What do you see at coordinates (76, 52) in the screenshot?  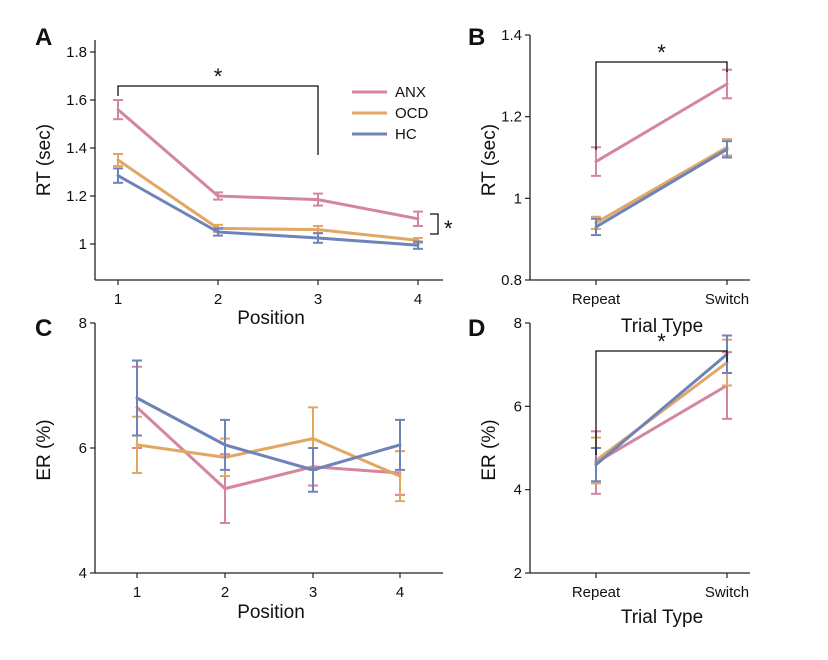 I see `y-tick-label: 1.8` at bounding box center [76, 52].